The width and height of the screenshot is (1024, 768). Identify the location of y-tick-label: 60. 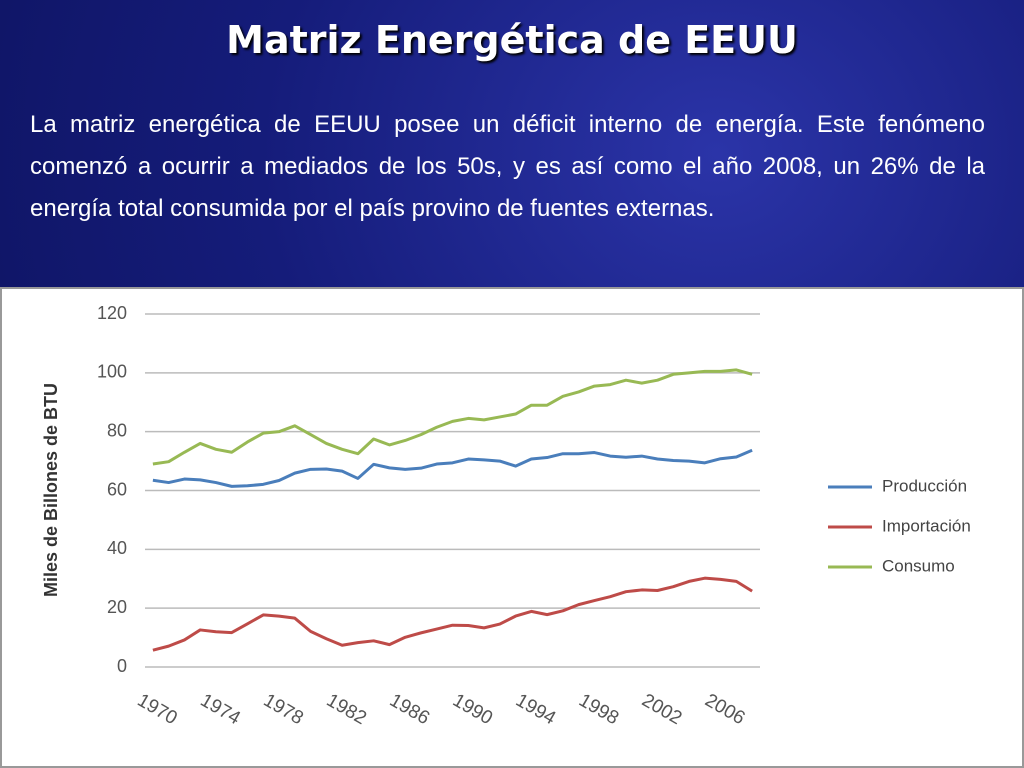
(117, 489).